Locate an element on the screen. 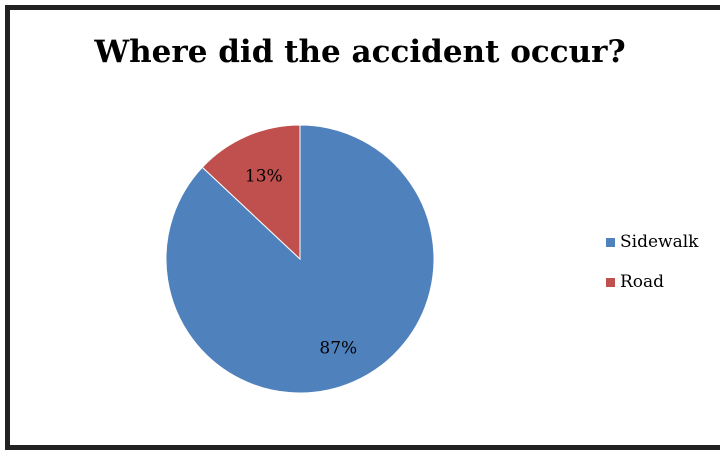 Image resolution: width=720 pixels, height=450 pixels. legend-label-sidewalk: Sidewalk is located at coordinates (659, 242).